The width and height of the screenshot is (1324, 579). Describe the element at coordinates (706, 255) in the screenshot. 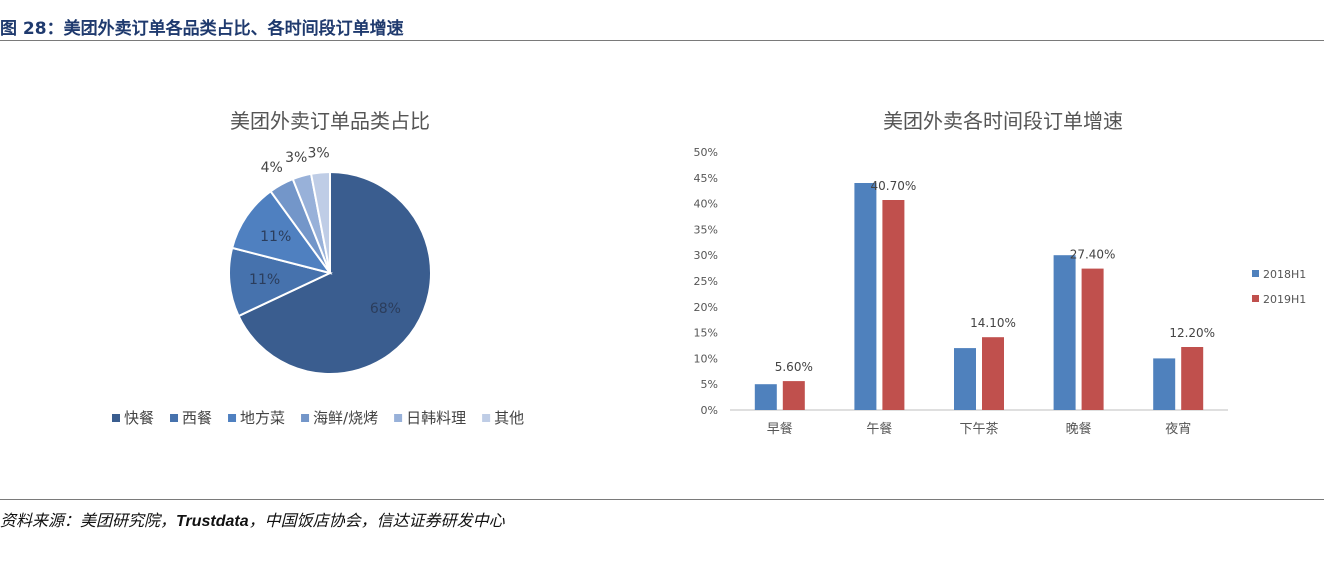

I see `y-tick-label: 30%` at that location.